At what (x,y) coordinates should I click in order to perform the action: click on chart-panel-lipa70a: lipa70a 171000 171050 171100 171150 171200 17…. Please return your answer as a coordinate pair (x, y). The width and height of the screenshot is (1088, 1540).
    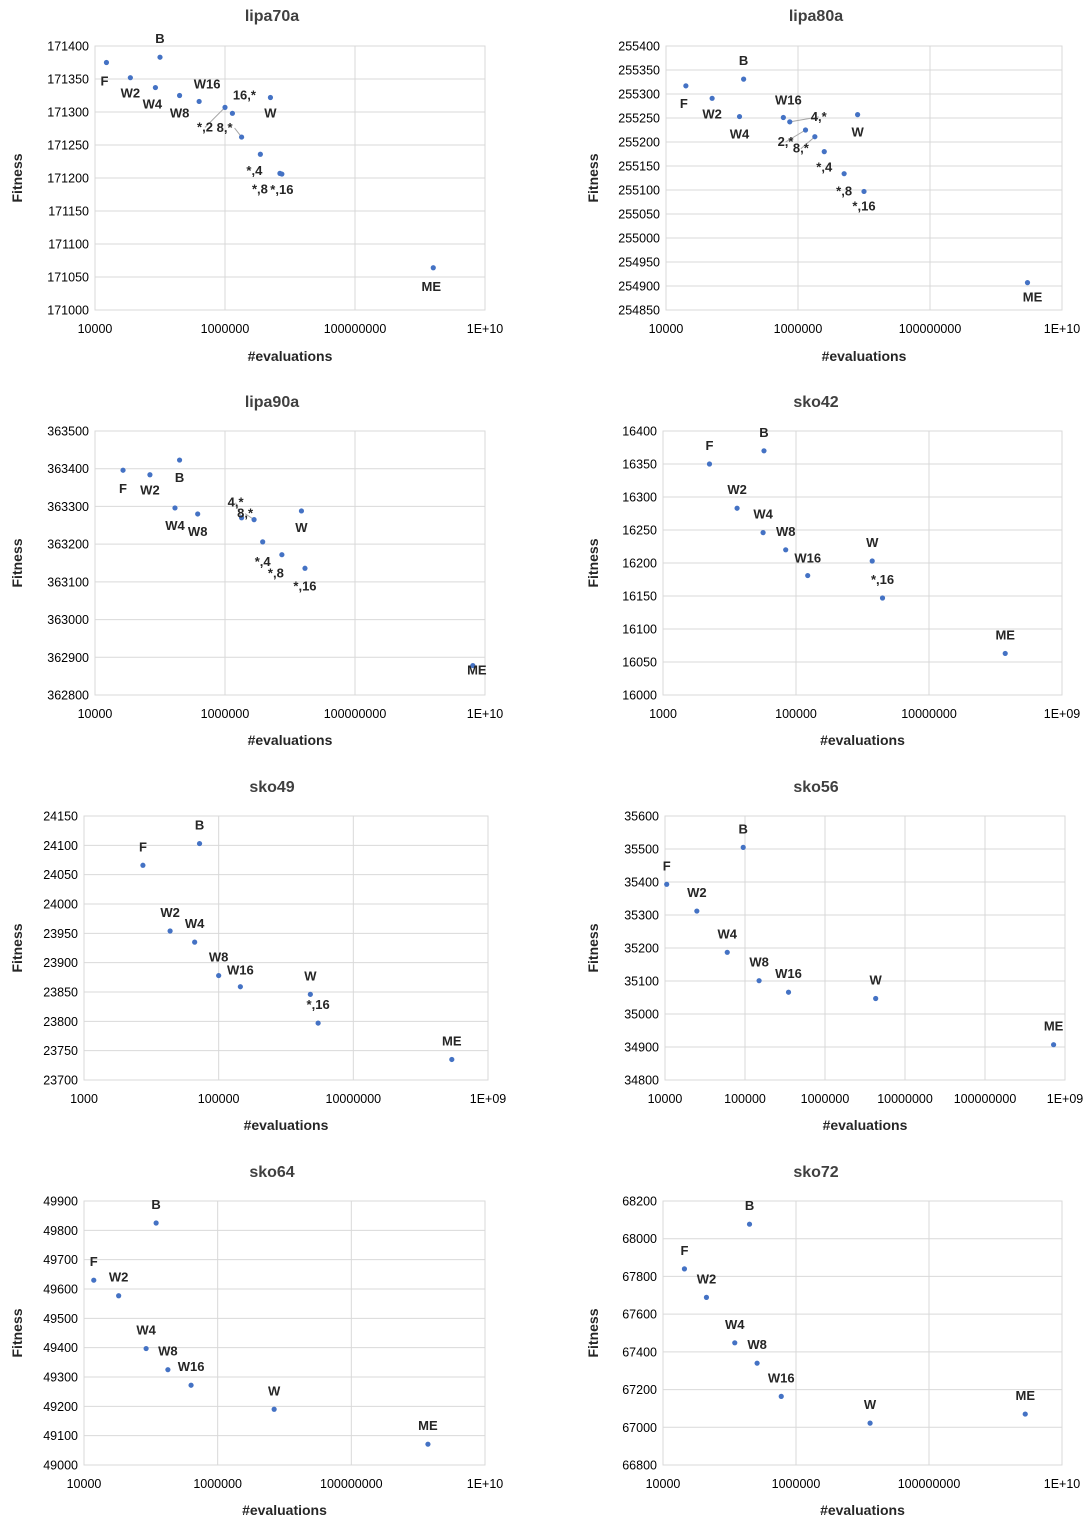
    Looking at the image, I should click on (272, 192).